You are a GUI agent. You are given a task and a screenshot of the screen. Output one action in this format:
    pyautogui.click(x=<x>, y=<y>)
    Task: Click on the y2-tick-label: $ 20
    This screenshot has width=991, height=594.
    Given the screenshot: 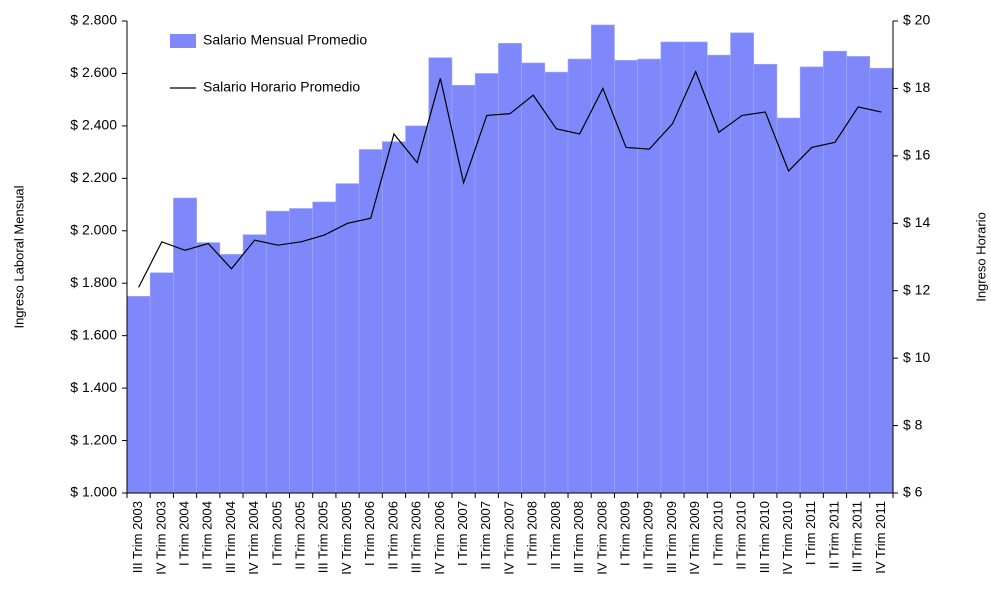 What is the action you would take?
    pyautogui.click(x=916, y=20)
    